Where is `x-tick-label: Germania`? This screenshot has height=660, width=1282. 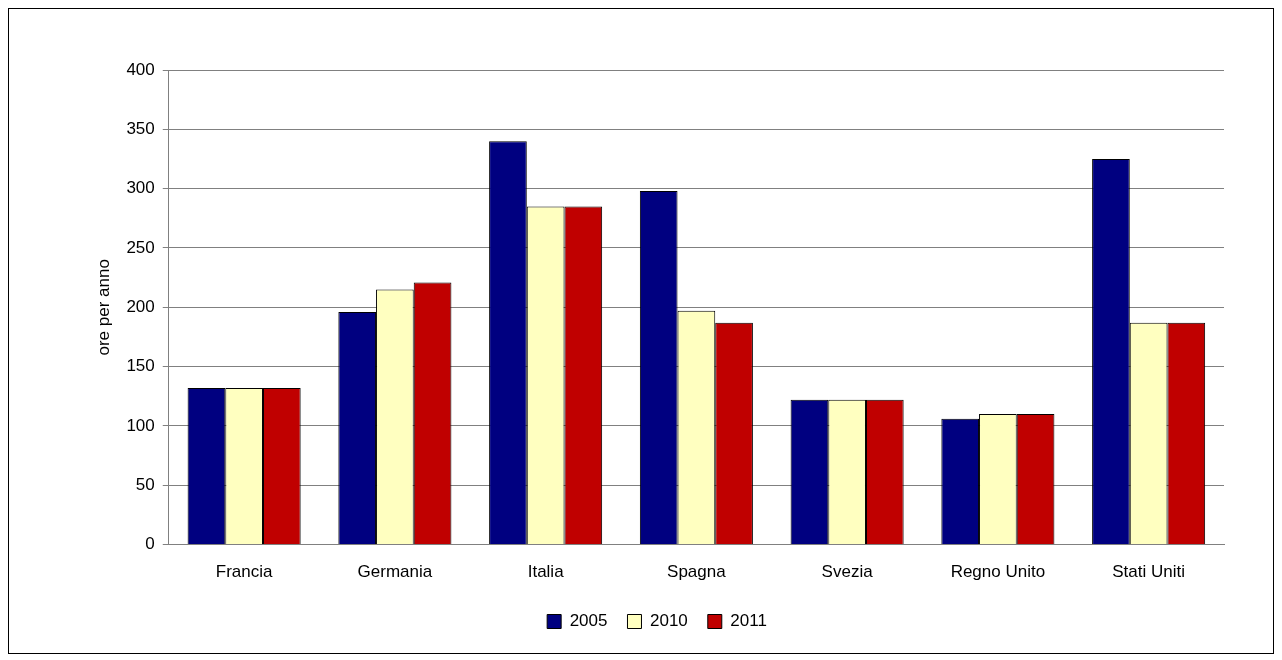 x-tick-label: Germania is located at coordinates (395, 572).